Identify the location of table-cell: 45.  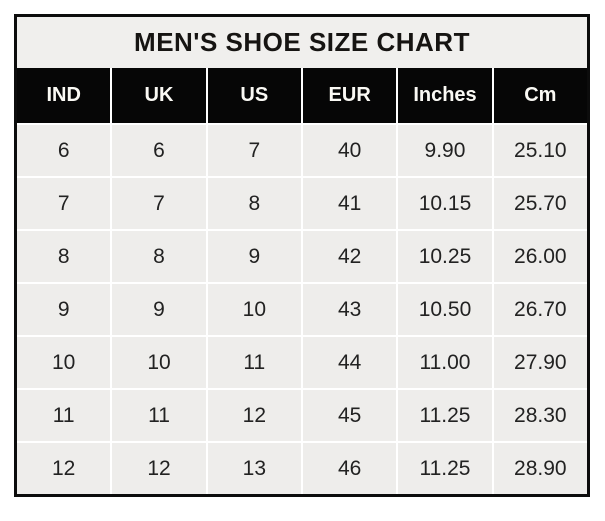
(350, 415).